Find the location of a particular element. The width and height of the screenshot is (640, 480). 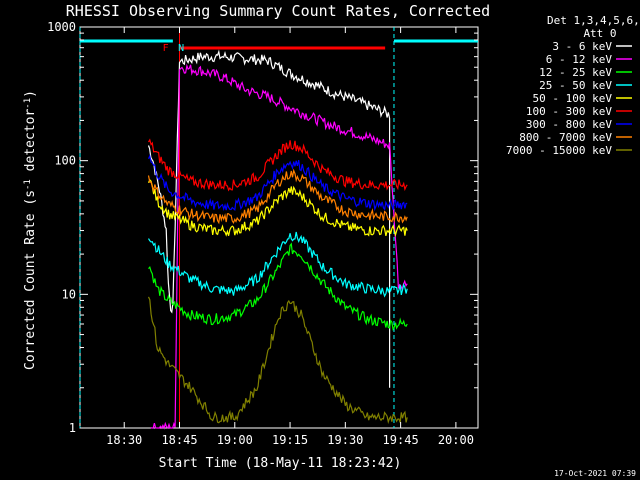

y-tick-label-3: 1000 is located at coordinates (61, 27).